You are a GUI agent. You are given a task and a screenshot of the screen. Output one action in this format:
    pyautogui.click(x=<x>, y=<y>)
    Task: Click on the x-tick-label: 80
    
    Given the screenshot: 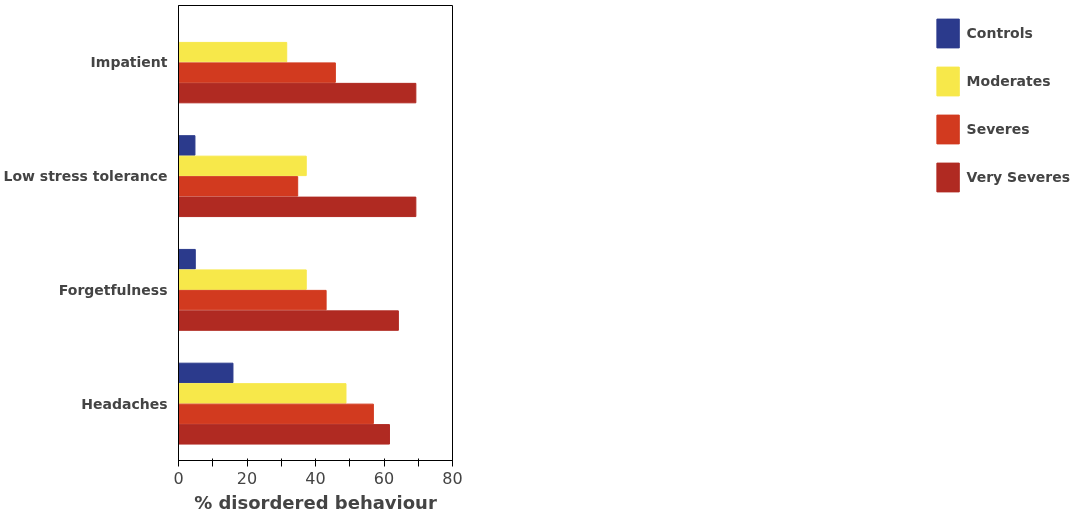 What is the action you would take?
    pyautogui.click(x=452, y=478)
    